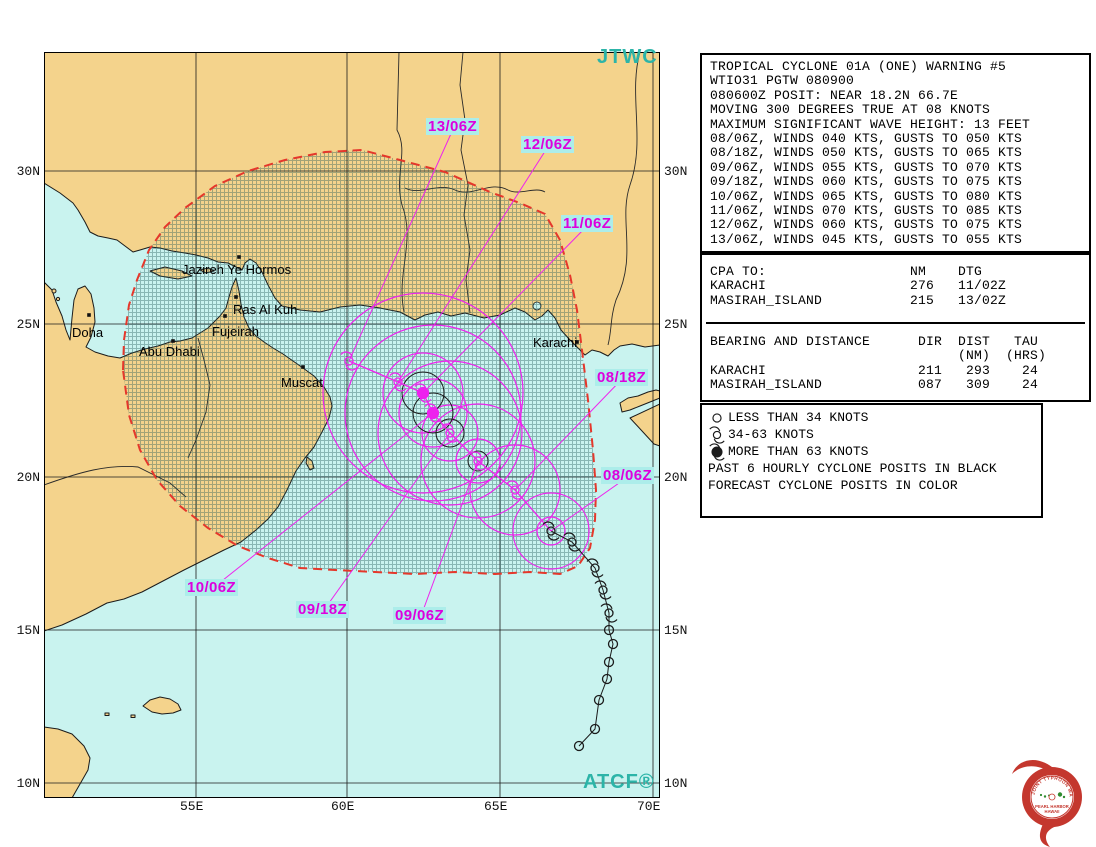 The width and height of the screenshot is (1096, 847). I want to click on forecast-time-label: 13/06Z, so click(453, 126).